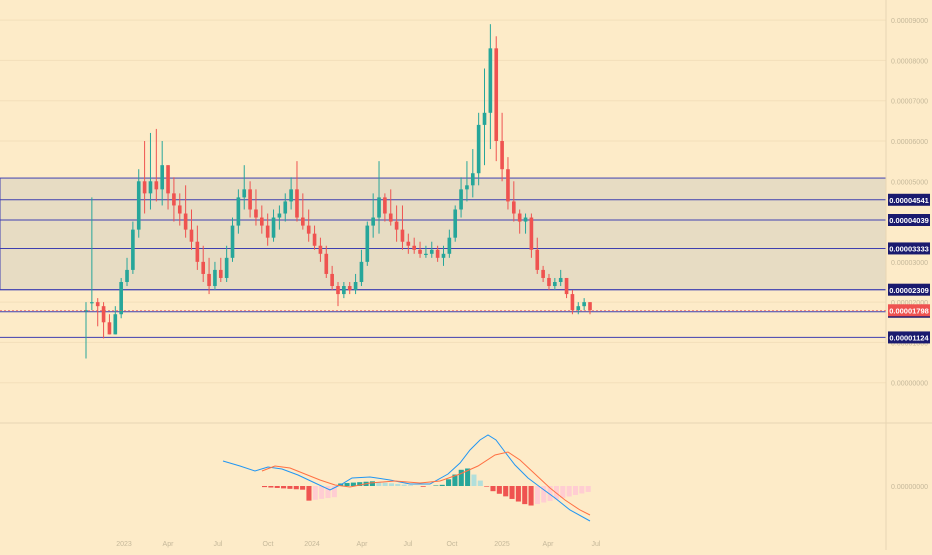 This screenshot has height=555, width=932. I want to click on macd-line, so click(406, 478).